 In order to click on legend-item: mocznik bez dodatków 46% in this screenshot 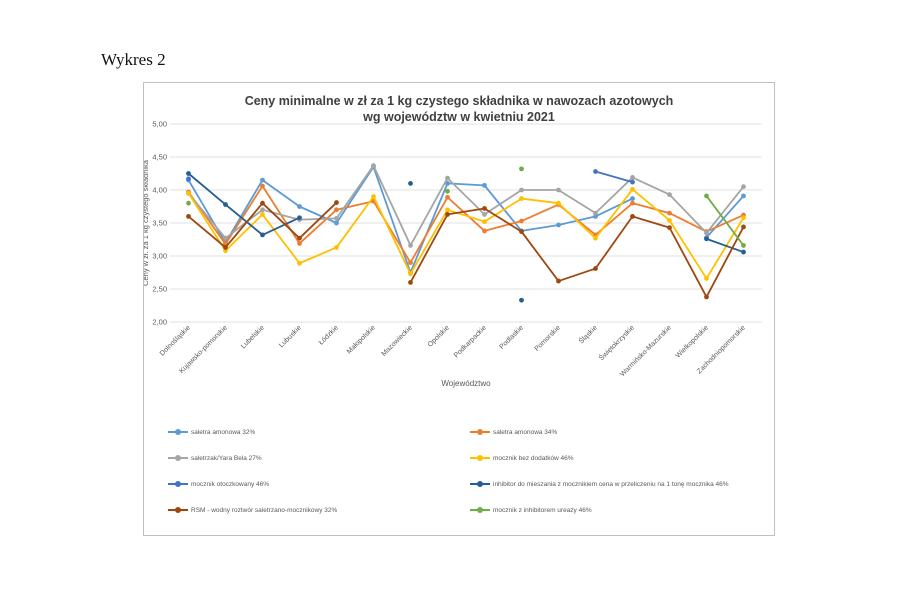, I will do `click(522, 458)`.